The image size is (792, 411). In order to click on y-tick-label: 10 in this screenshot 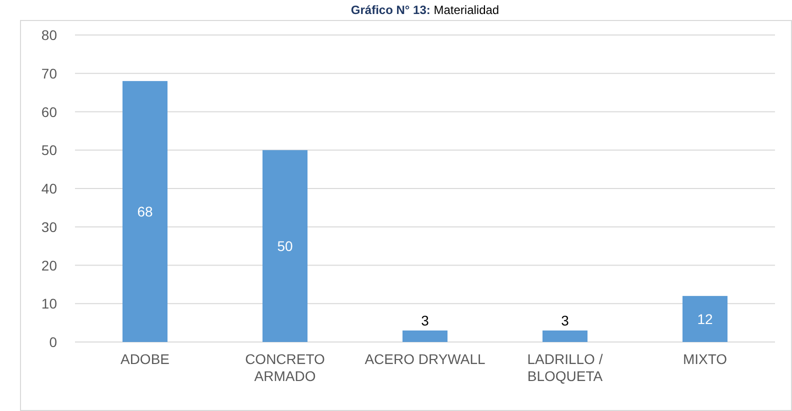, I will do `click(49, 304)`.